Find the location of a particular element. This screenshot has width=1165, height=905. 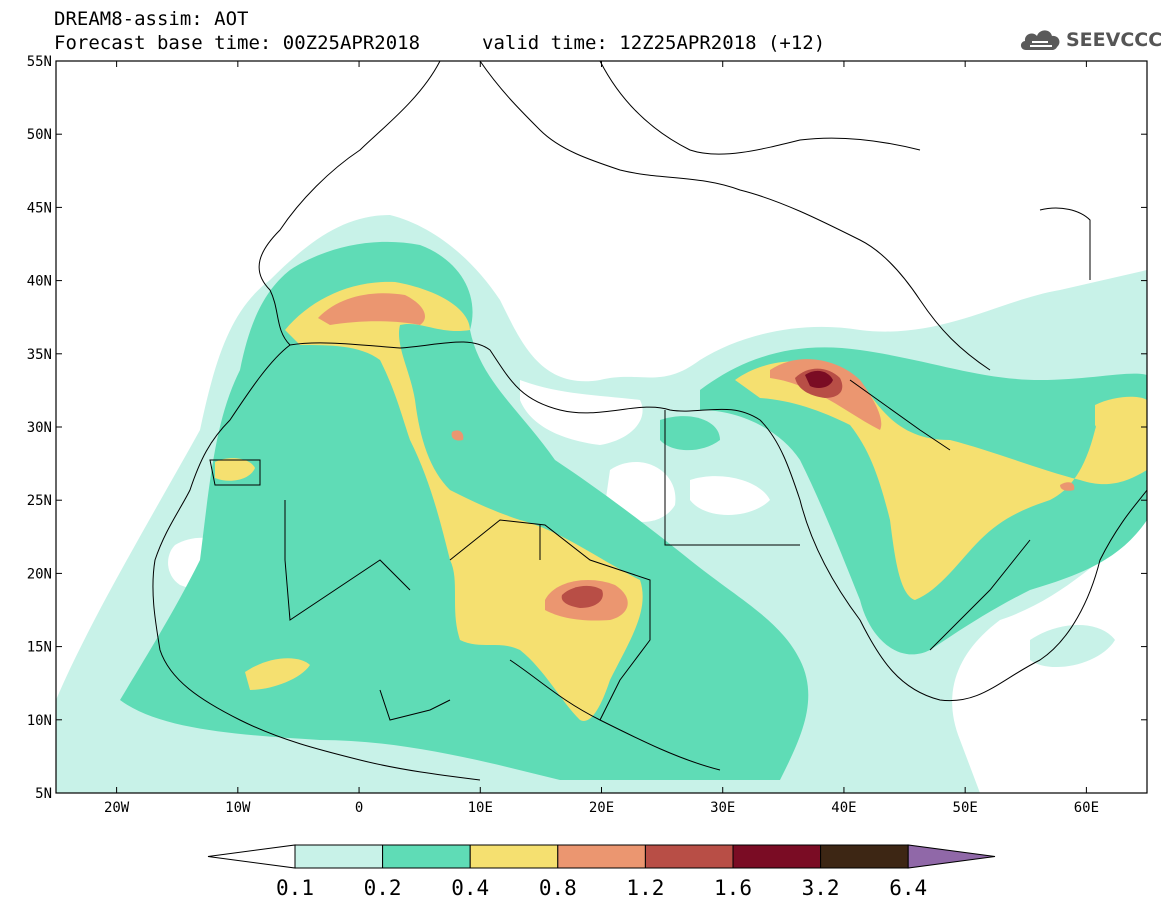

colorbar-label: 6.4 is located at coordinates (908, 888).